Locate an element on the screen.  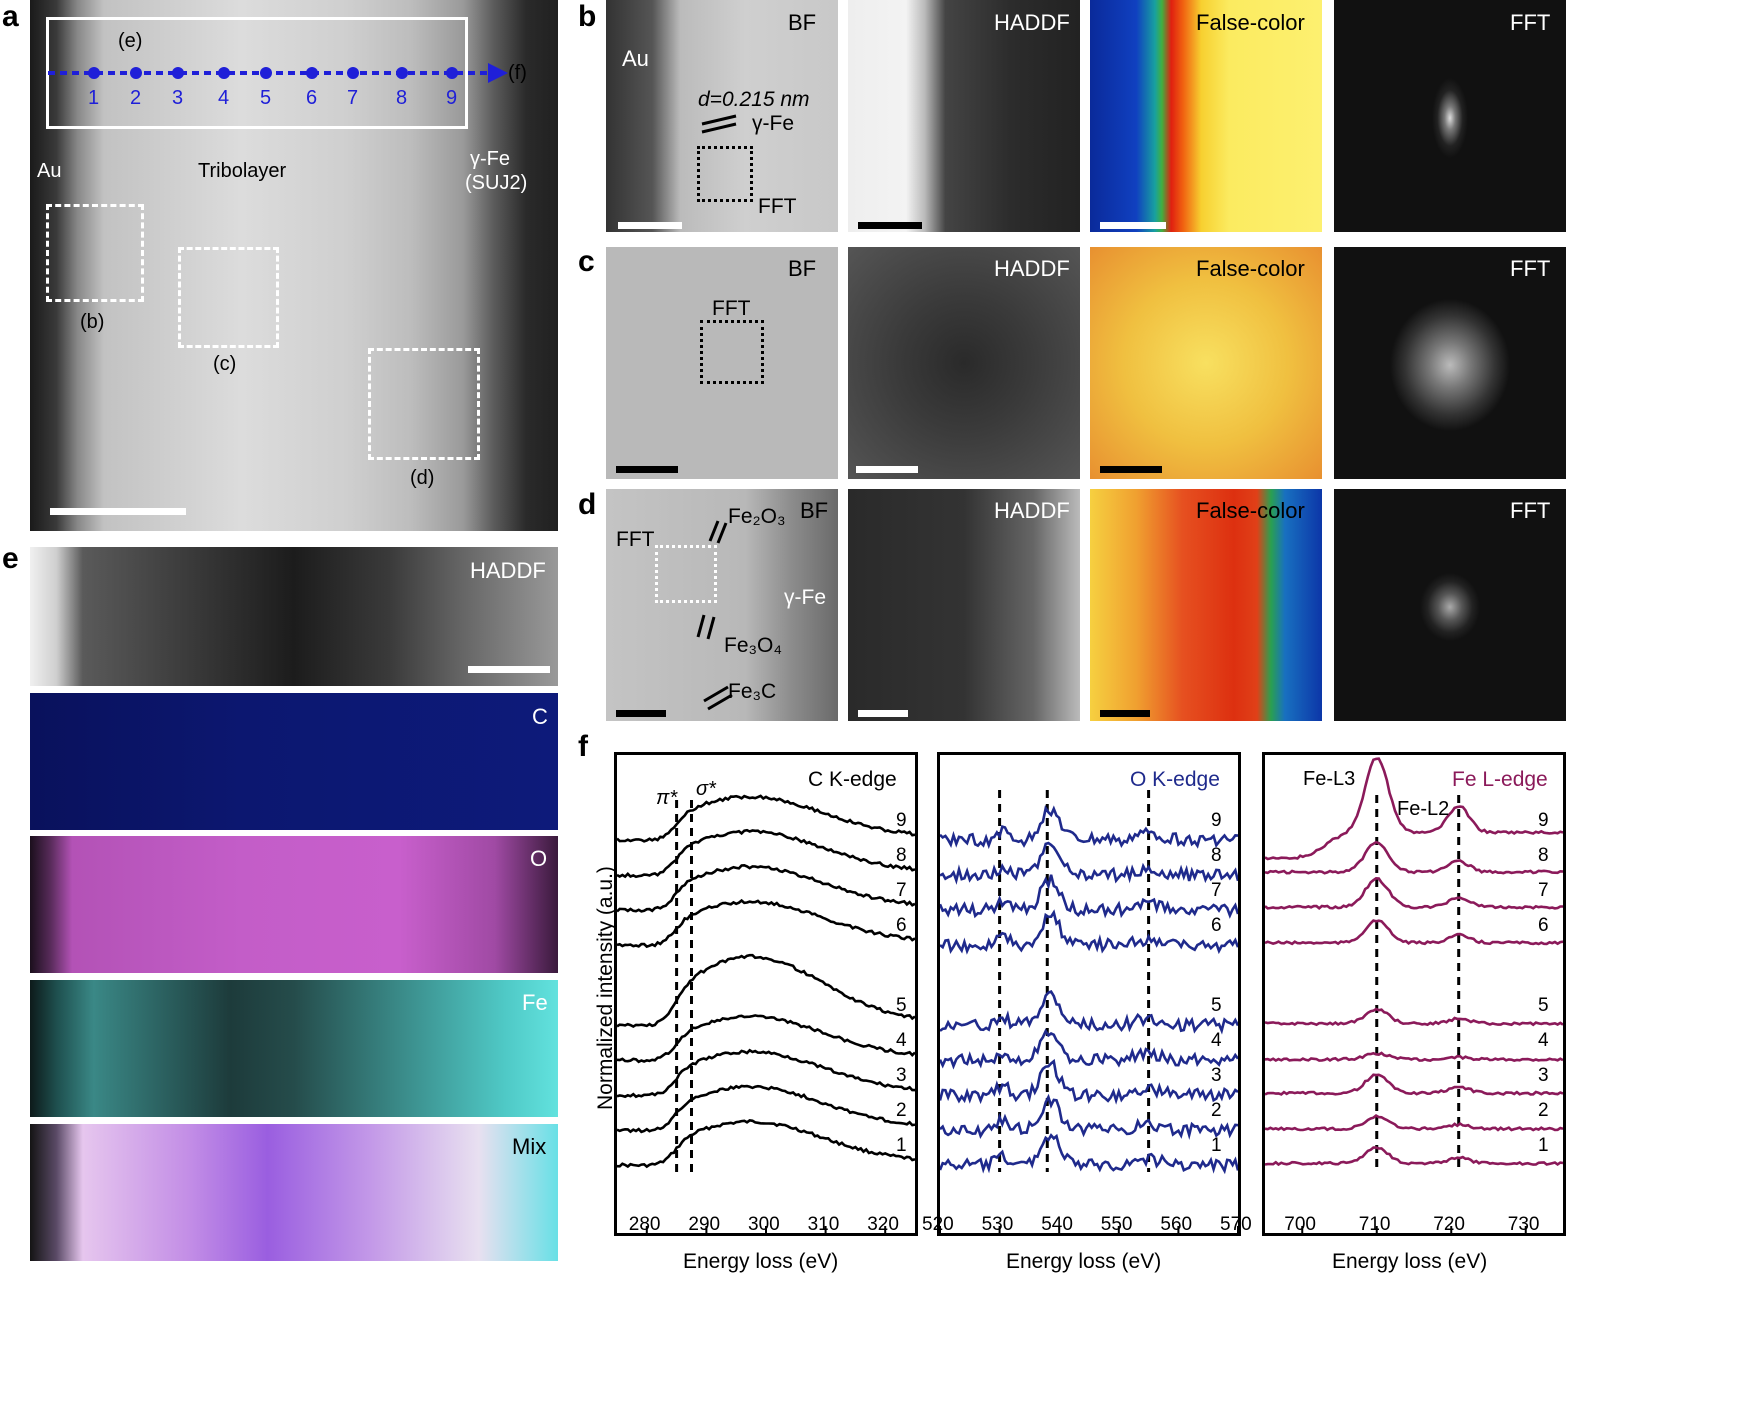
spectrum-label-Fe-5: 5 is located at coordinates (1543, 1005).